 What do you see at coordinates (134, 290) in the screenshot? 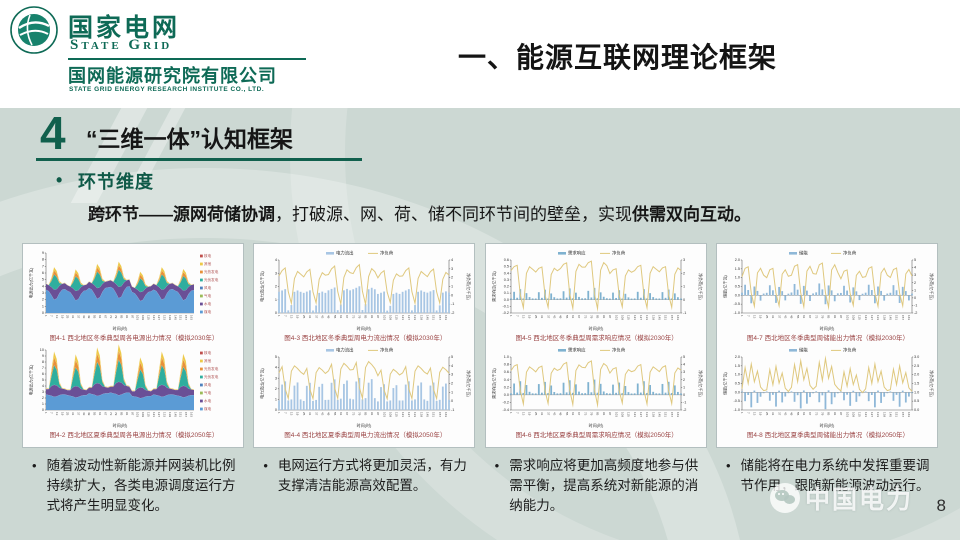
I see `chart-4-1-canvas` at bounding box center [134, 290].